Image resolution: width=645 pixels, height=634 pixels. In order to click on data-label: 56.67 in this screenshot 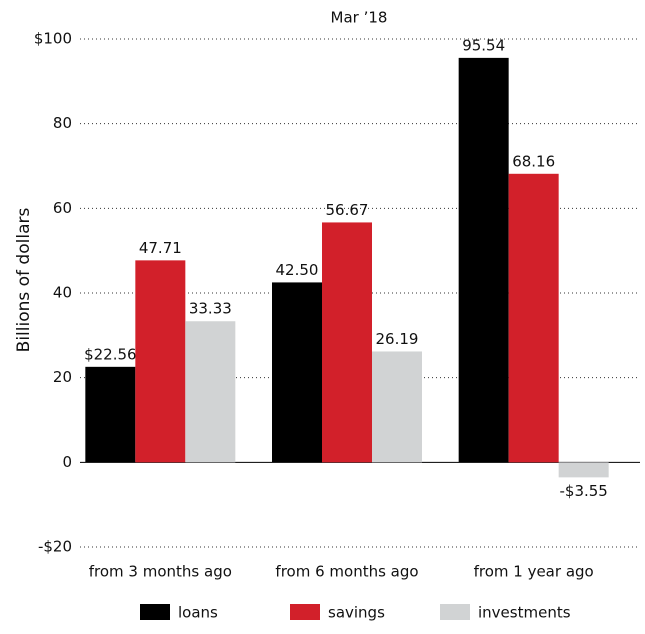, I will do `click(347, 210)`.